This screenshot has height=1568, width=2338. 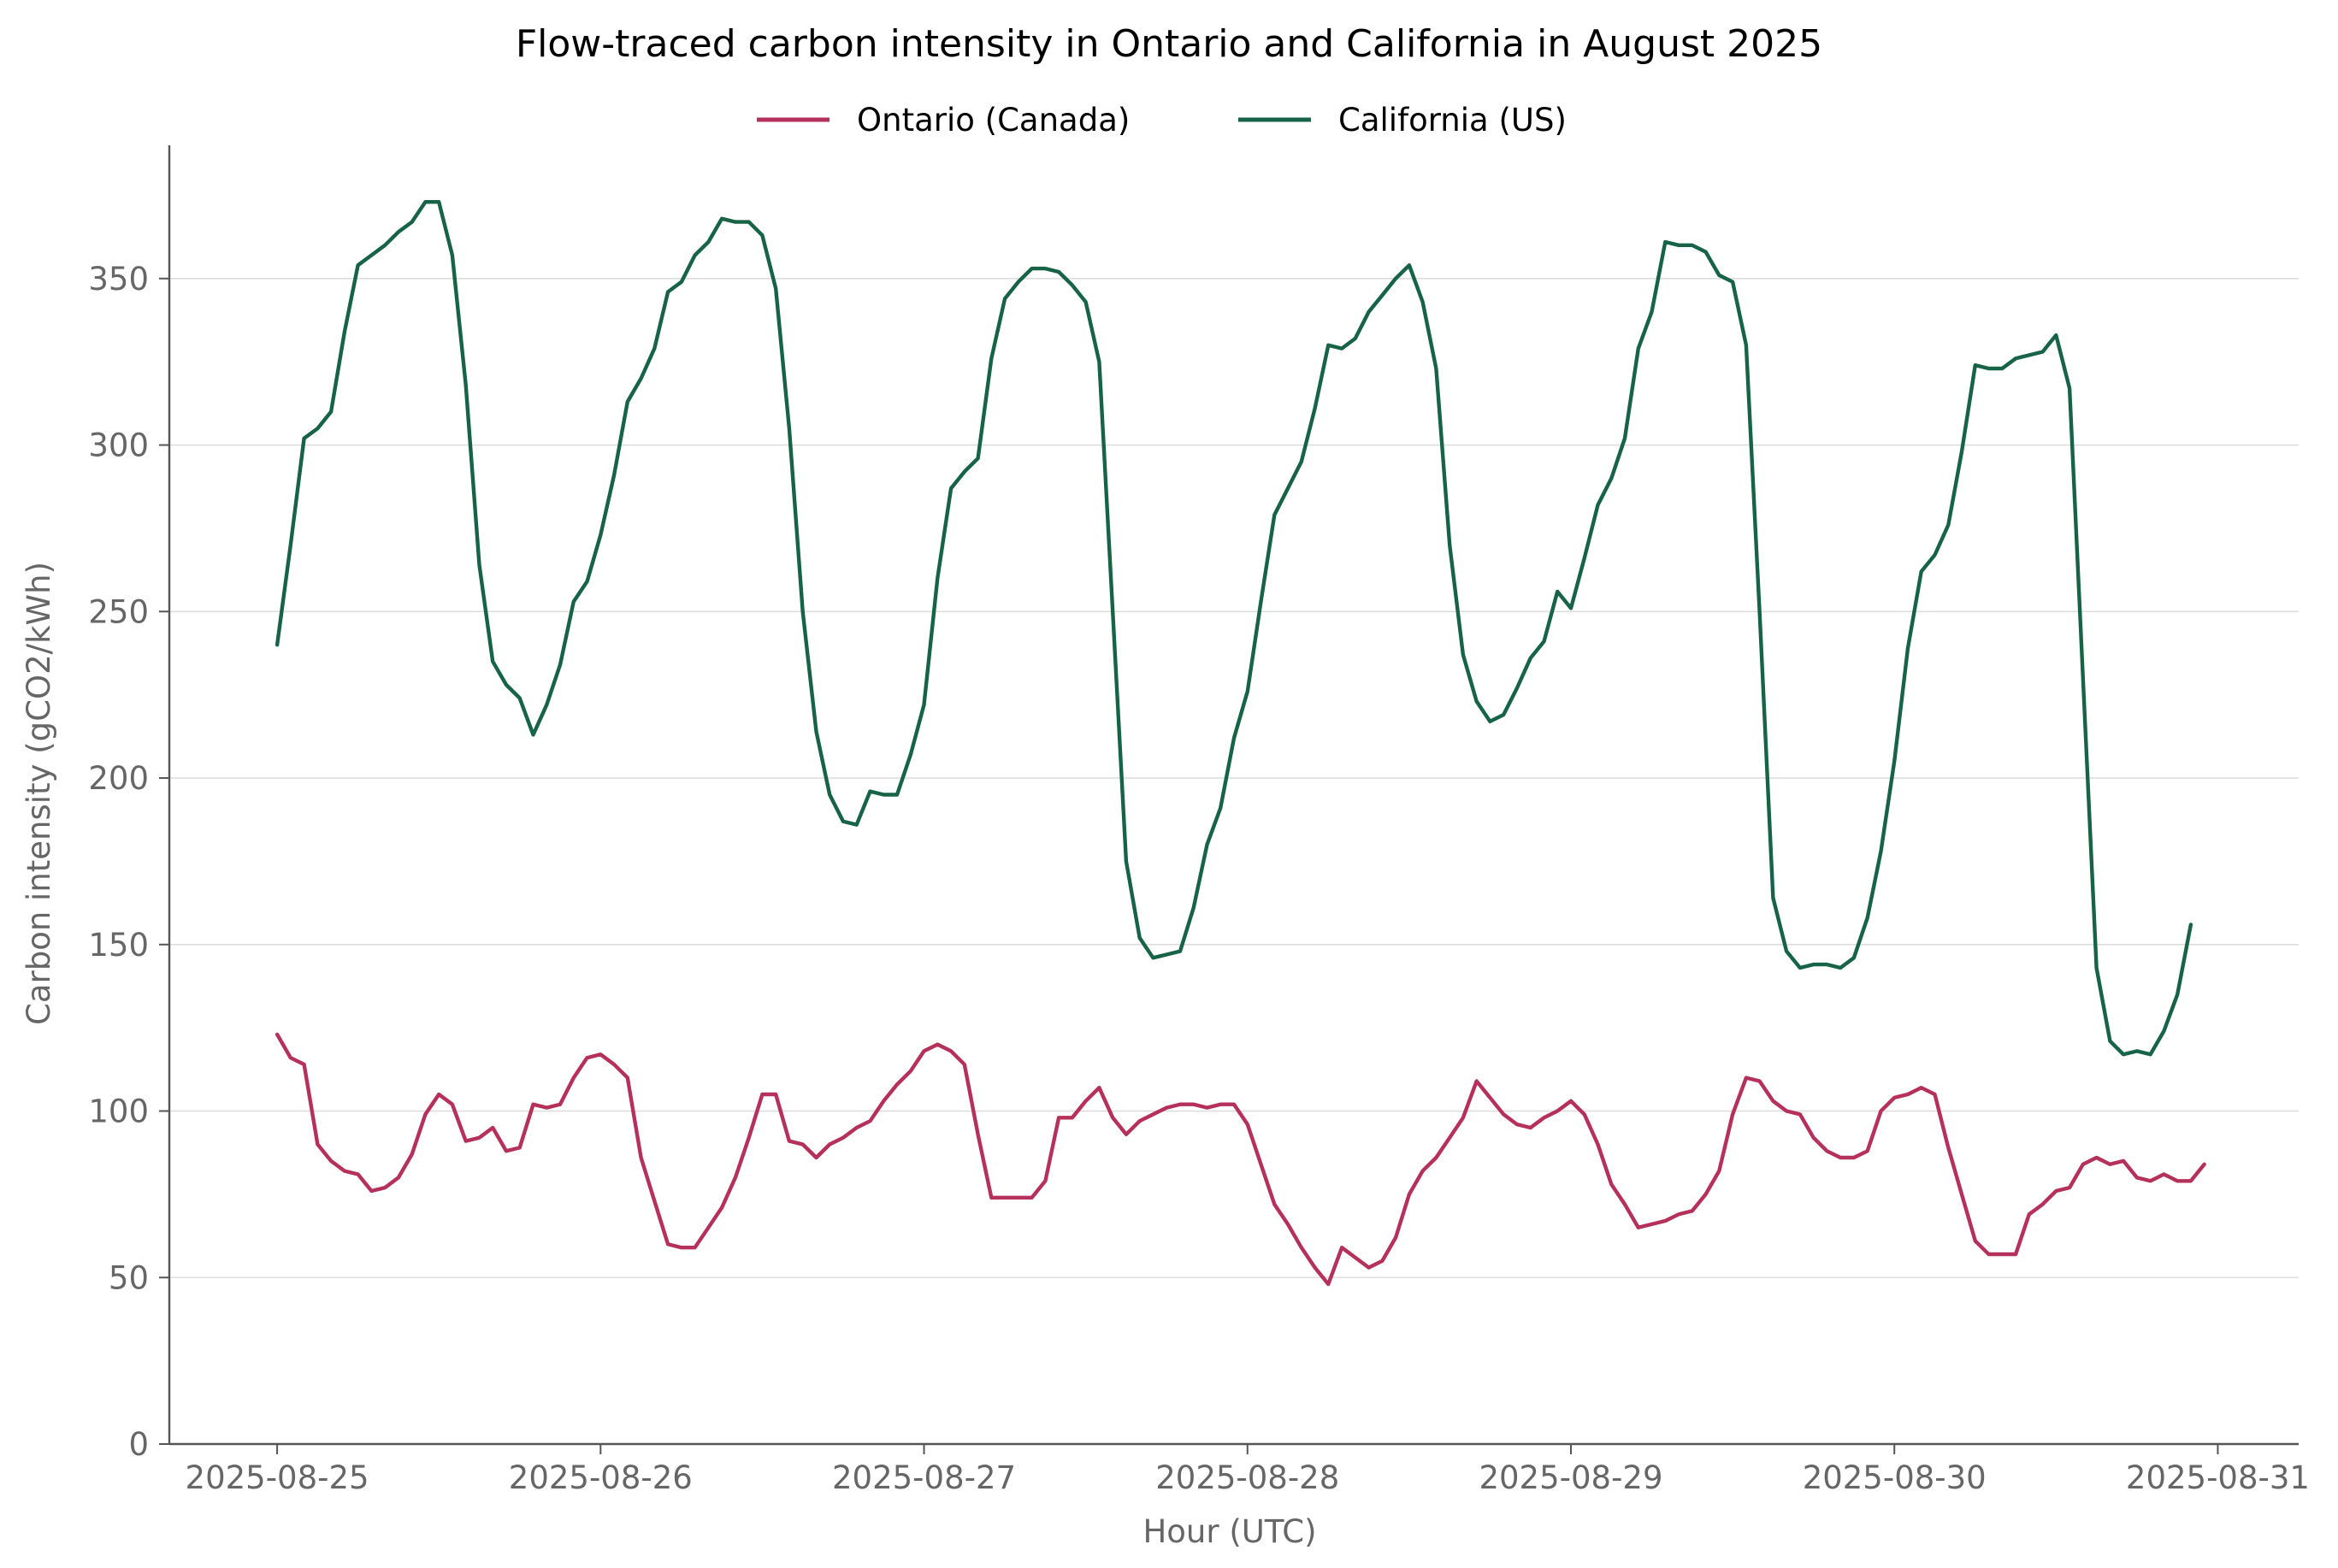 I want to click on y-tick-label: 100, so click(x=118, y=1111).